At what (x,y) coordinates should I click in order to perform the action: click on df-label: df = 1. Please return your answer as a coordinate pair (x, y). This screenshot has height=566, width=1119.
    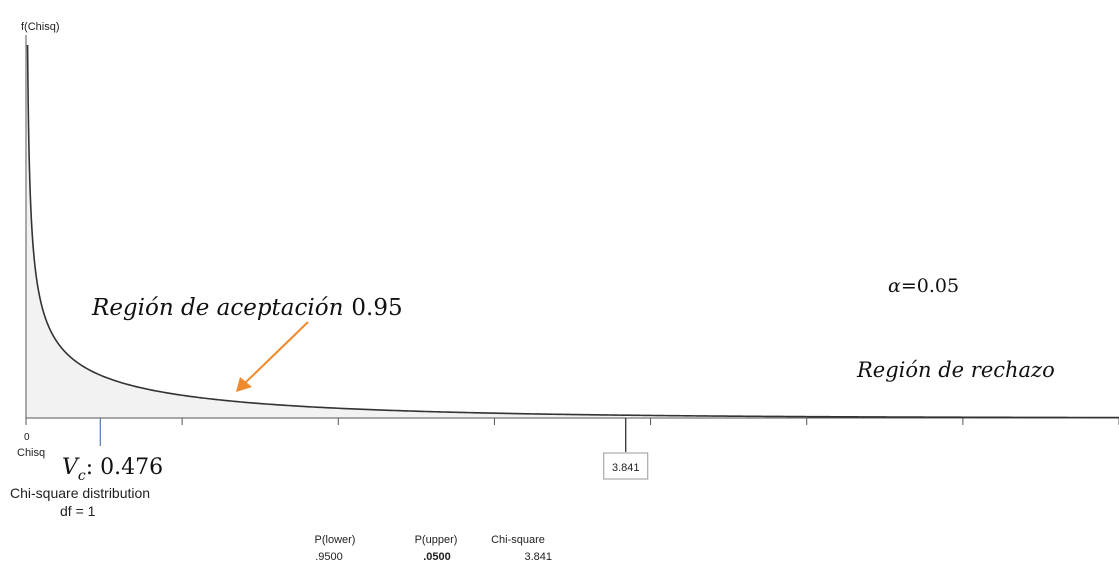
    Looking at the image, I should click on (78, 511).